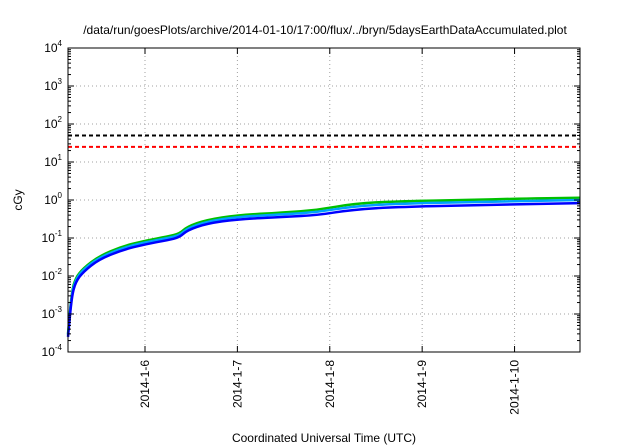 Image resolution: width=640 pixels, height=448 pixels. What do you see at coordinates (53, 123) in the screenshot?
I see `y-tick-label: 10²` at bounding box center [53, 123].